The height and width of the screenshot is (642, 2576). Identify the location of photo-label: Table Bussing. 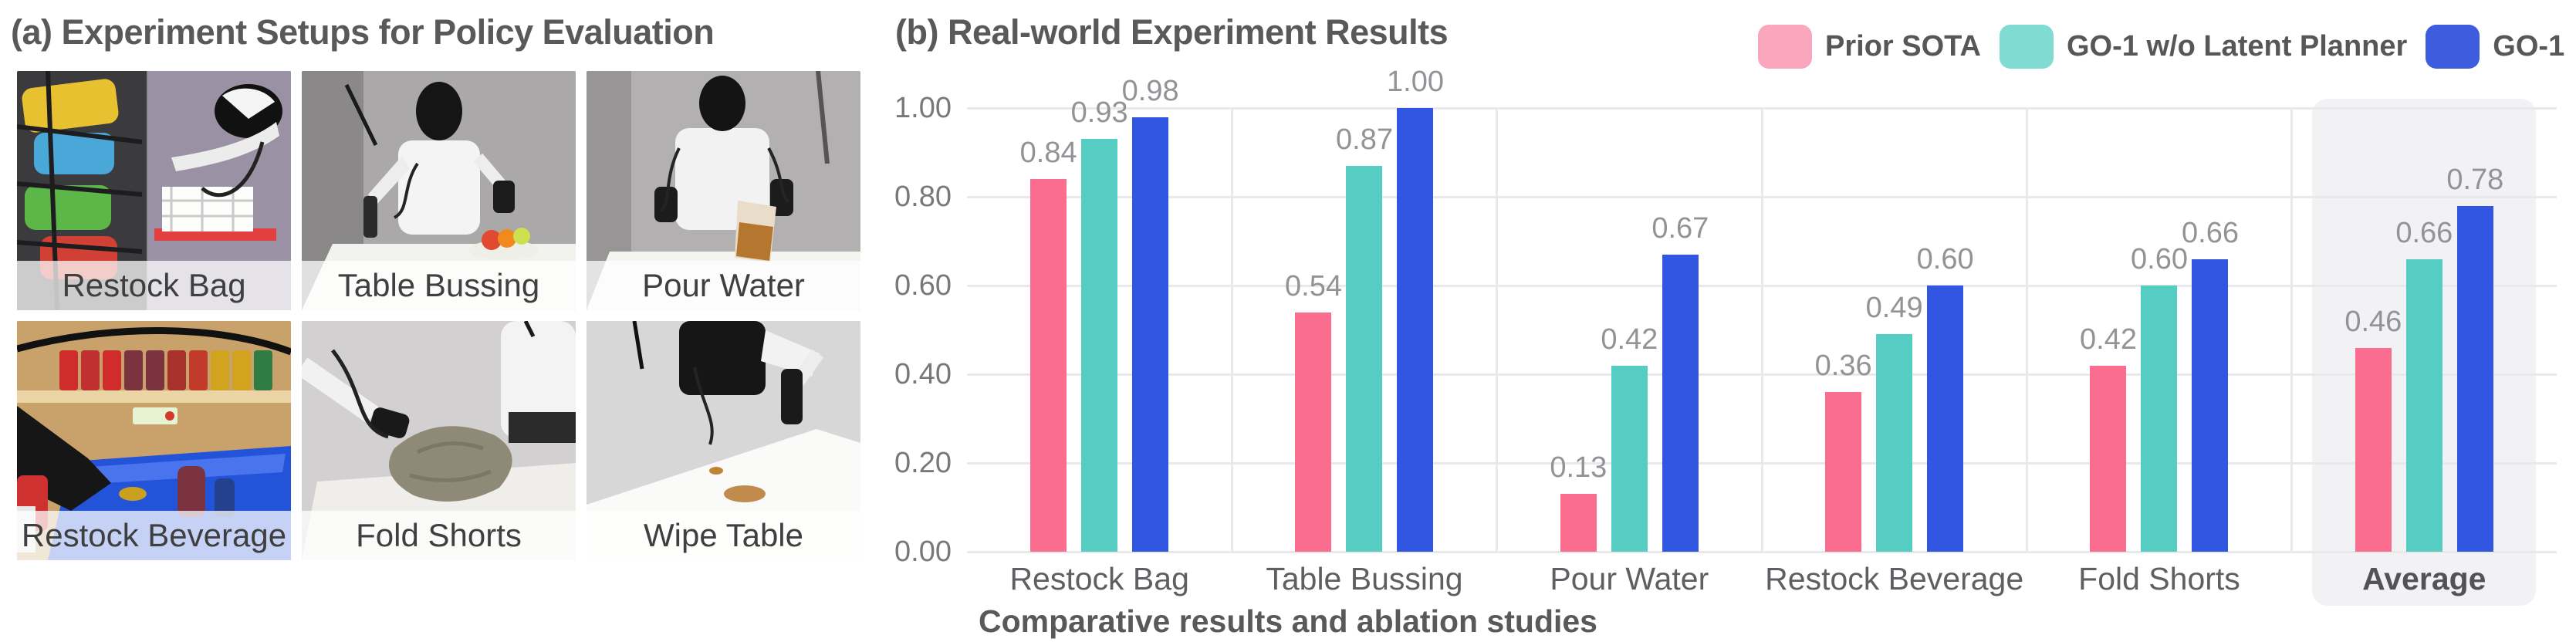
(438, 285).